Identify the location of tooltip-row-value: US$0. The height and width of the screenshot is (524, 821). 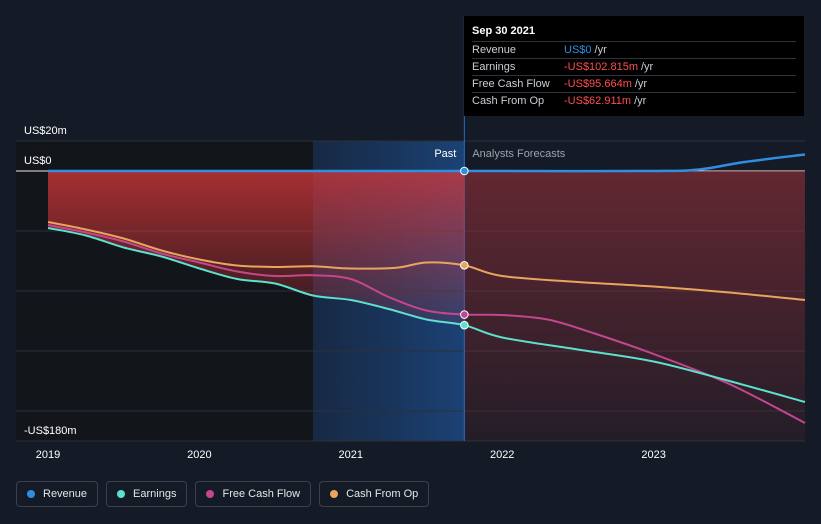
(578, 50).